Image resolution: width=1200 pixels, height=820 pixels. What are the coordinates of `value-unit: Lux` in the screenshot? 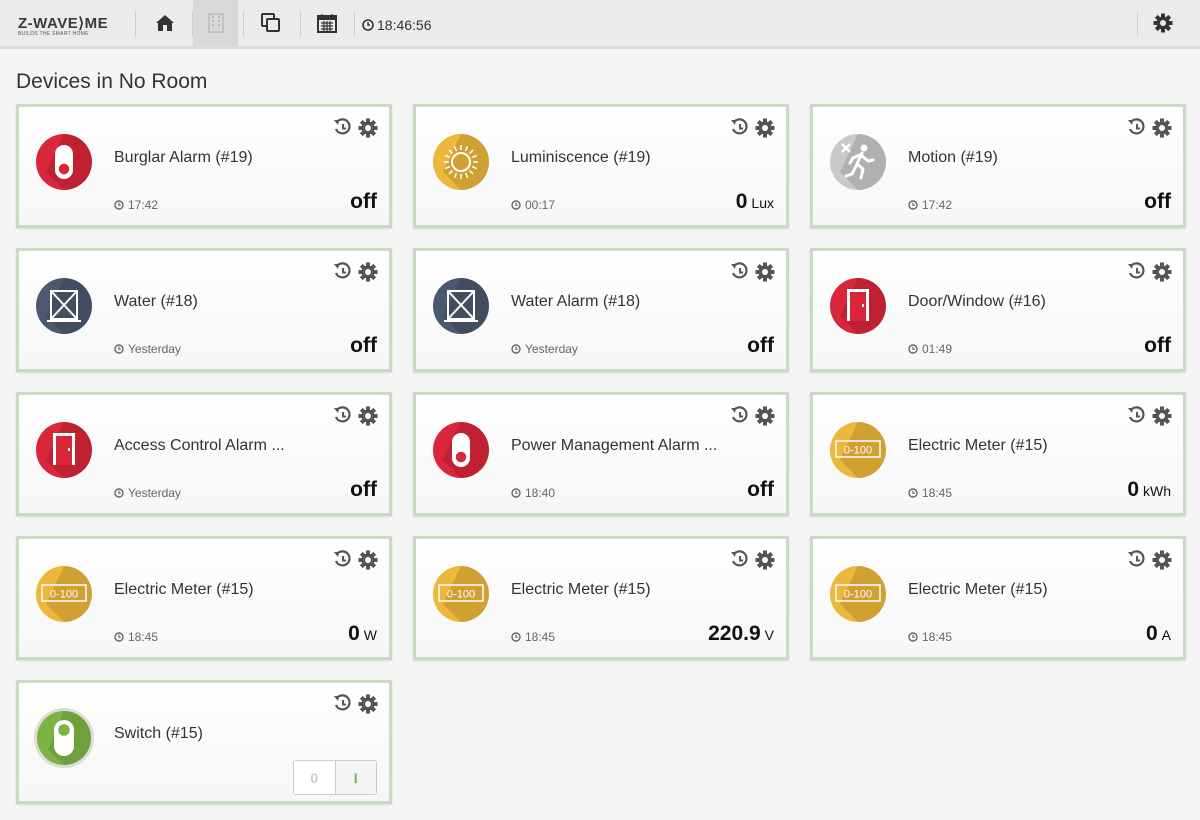 It's located at (762, 203).